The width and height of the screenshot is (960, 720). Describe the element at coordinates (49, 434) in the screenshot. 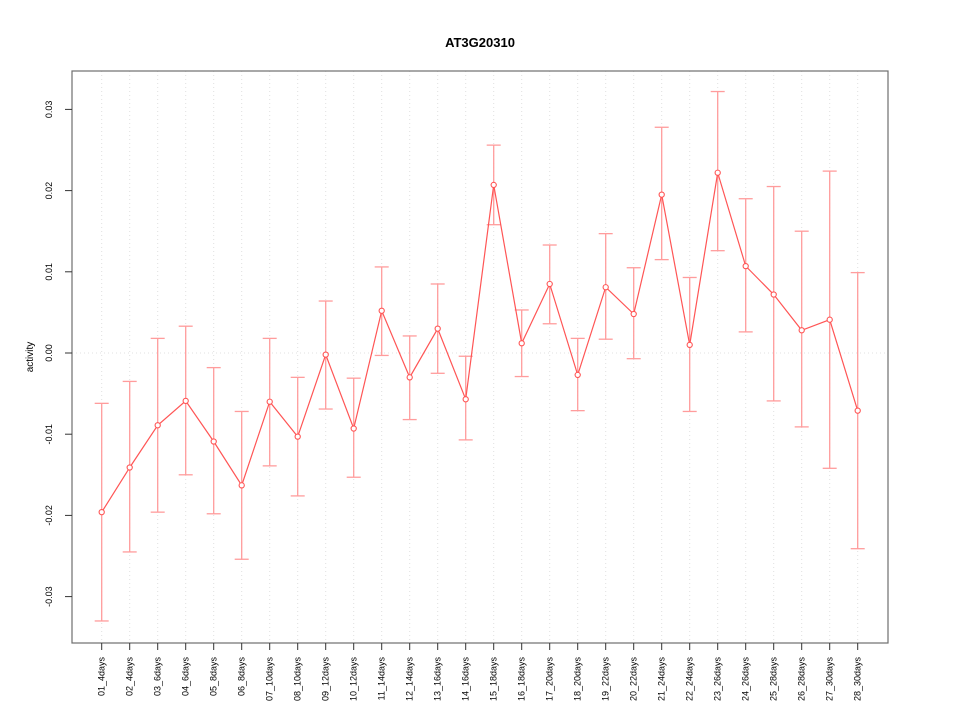

I see `y-tick-label: -0.01` at that location.